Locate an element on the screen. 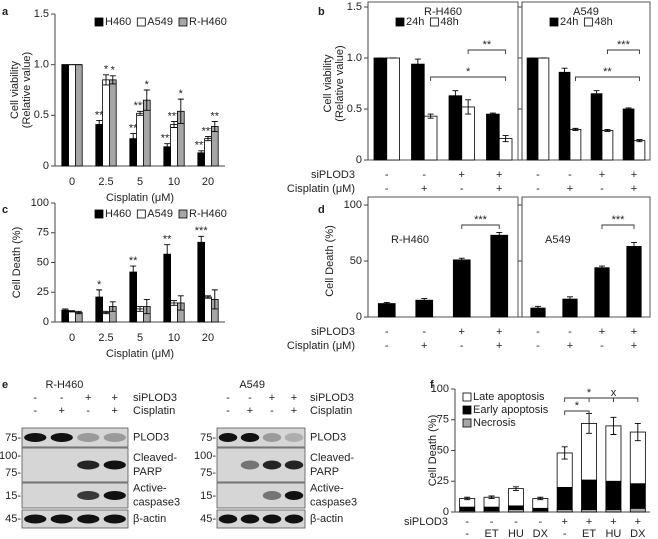 The image size is (658, 539). legend-label: H460 is located at coordinates (118, 22).